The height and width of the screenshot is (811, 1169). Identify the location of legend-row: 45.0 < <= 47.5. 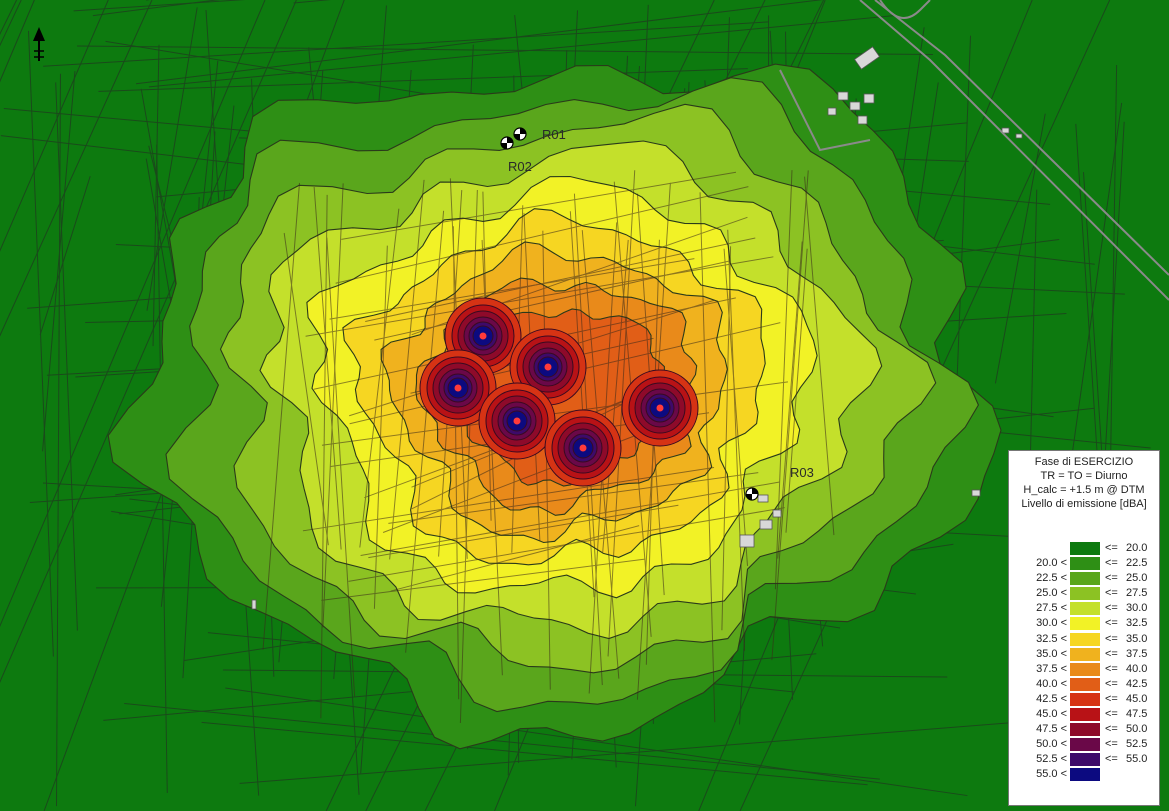
(1084, 714).